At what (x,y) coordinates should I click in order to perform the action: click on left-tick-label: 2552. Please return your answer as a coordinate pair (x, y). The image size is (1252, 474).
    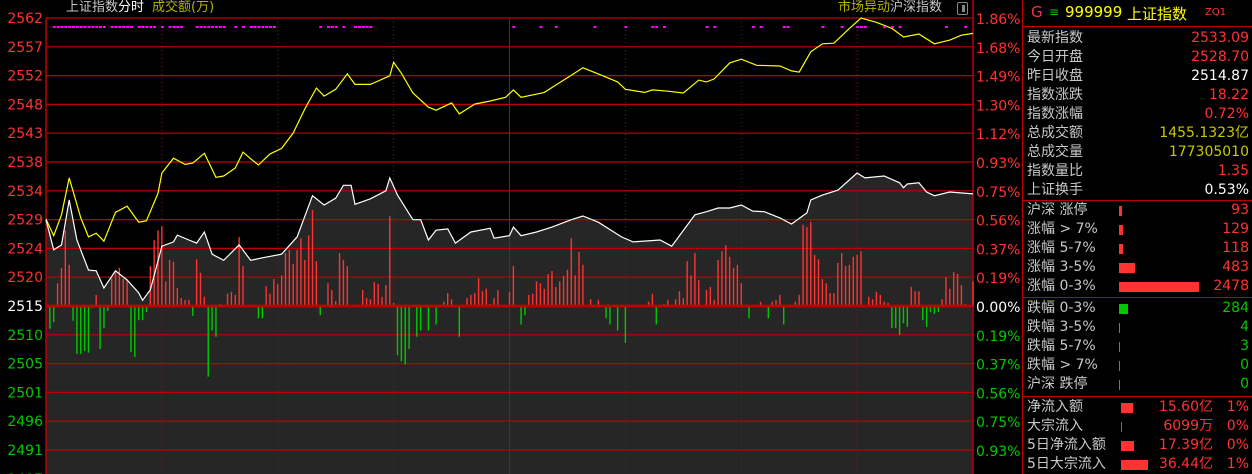
    Looking at the image, I should click on (25, 77).